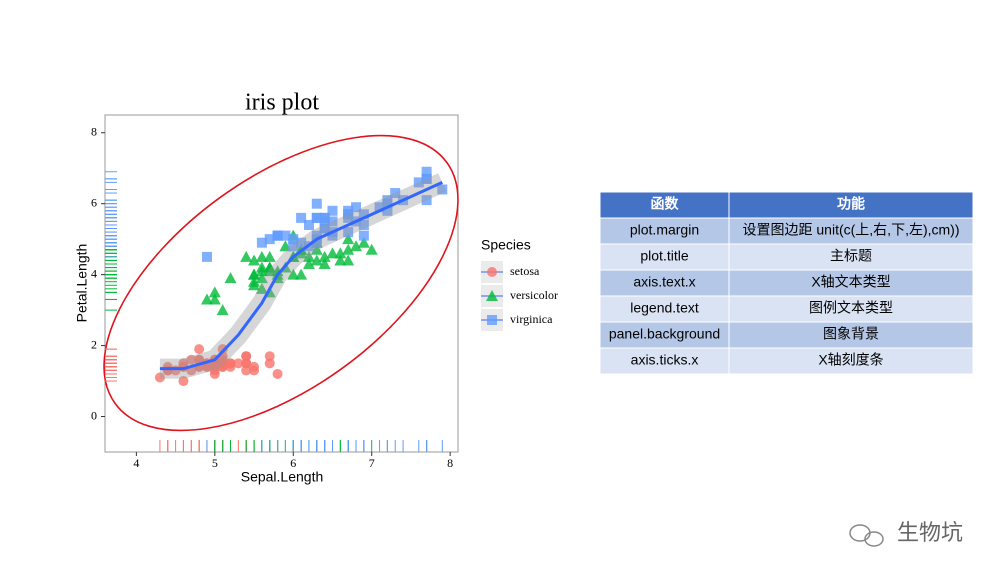  Describe the element at coordinates (94, 131) in the screenshot. I see `y-tick-label: 8` at that location.